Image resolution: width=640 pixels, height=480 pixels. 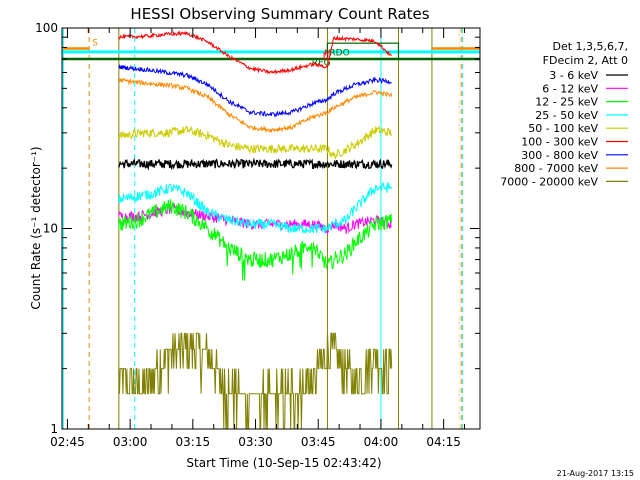 I want to click on annotation-label-m: M, so click(x=327, y=52).